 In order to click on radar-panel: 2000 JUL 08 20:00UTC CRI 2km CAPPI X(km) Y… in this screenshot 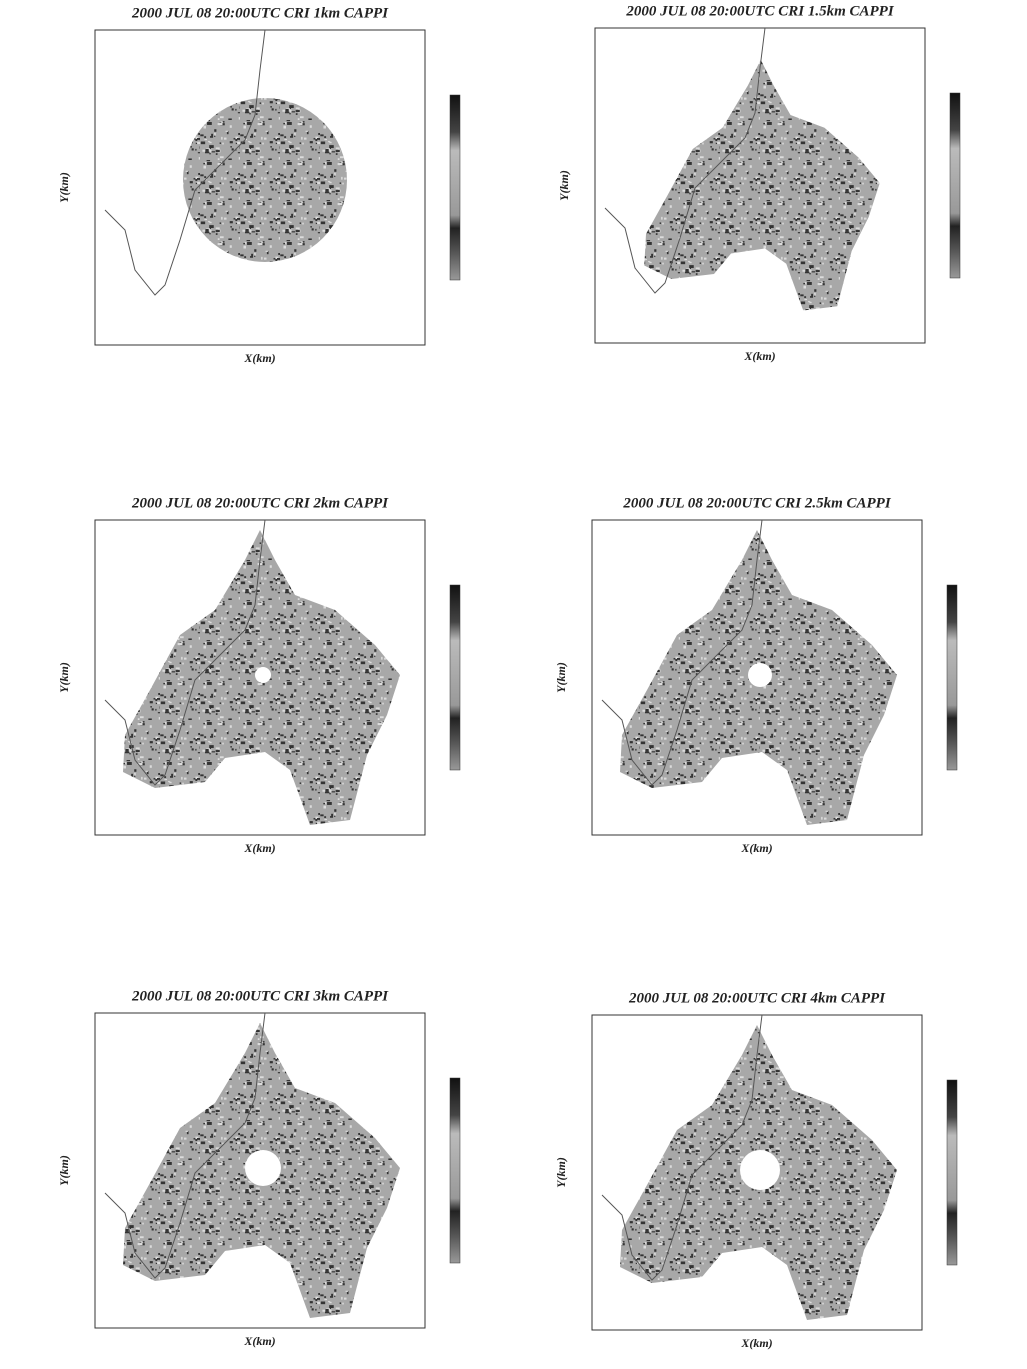, I will do `click(259, 675)`.